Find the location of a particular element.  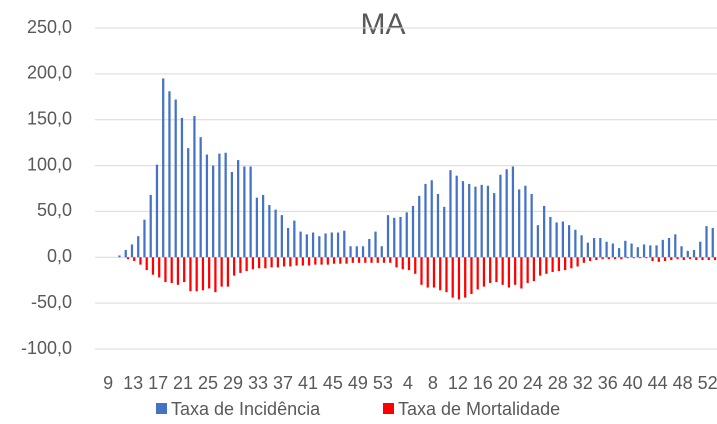

legend-swatch is located at coordinates (161, 408).